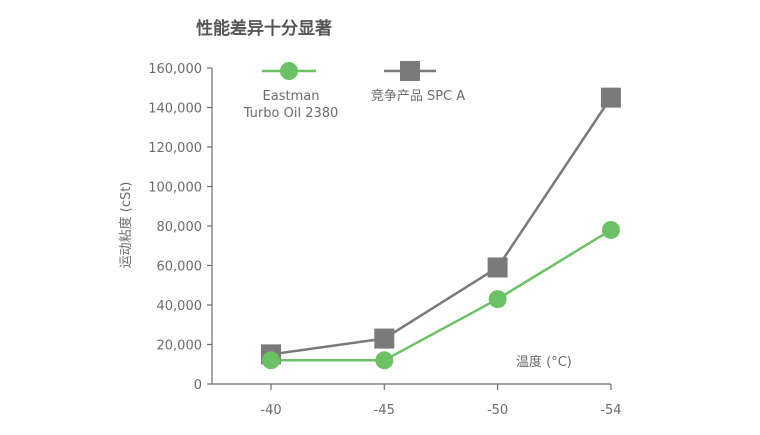  I want to click on x-axis-label: 温度 (°C), so click(544, 362).